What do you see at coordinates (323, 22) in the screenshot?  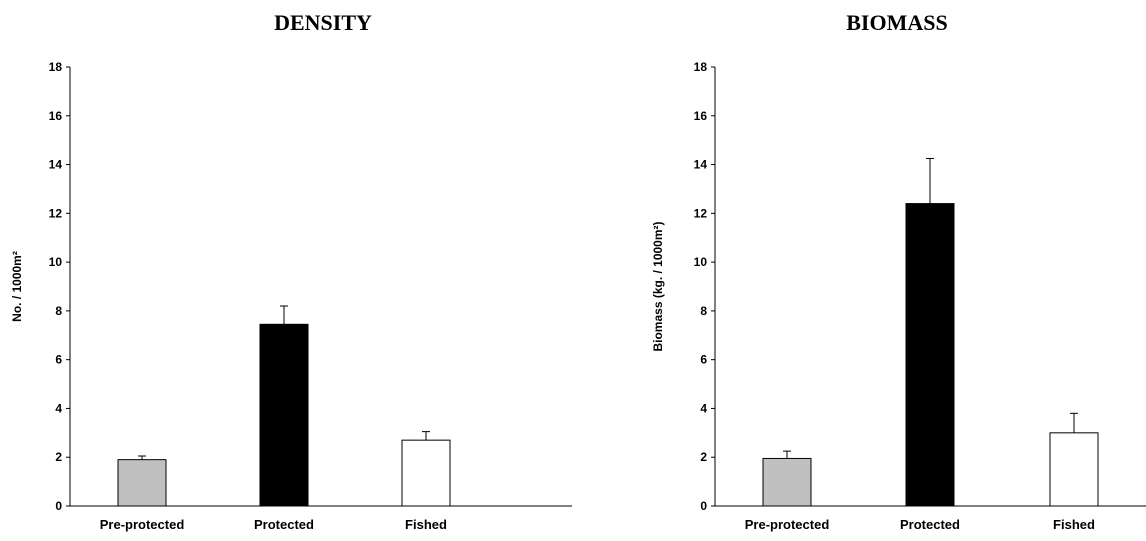 I see `chart-title: DENSITY` at bounding box center [323, 22].